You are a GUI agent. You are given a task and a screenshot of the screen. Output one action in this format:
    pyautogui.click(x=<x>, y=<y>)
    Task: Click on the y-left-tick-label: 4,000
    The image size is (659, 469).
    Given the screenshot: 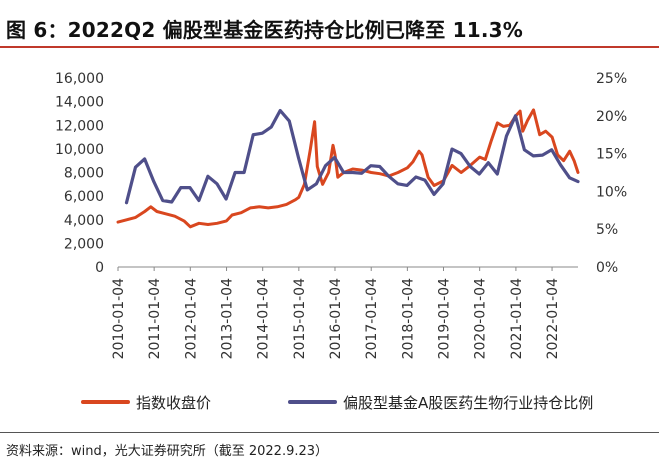 What is the action you would take?
    pyautogui.click(x=84, y=221)
    